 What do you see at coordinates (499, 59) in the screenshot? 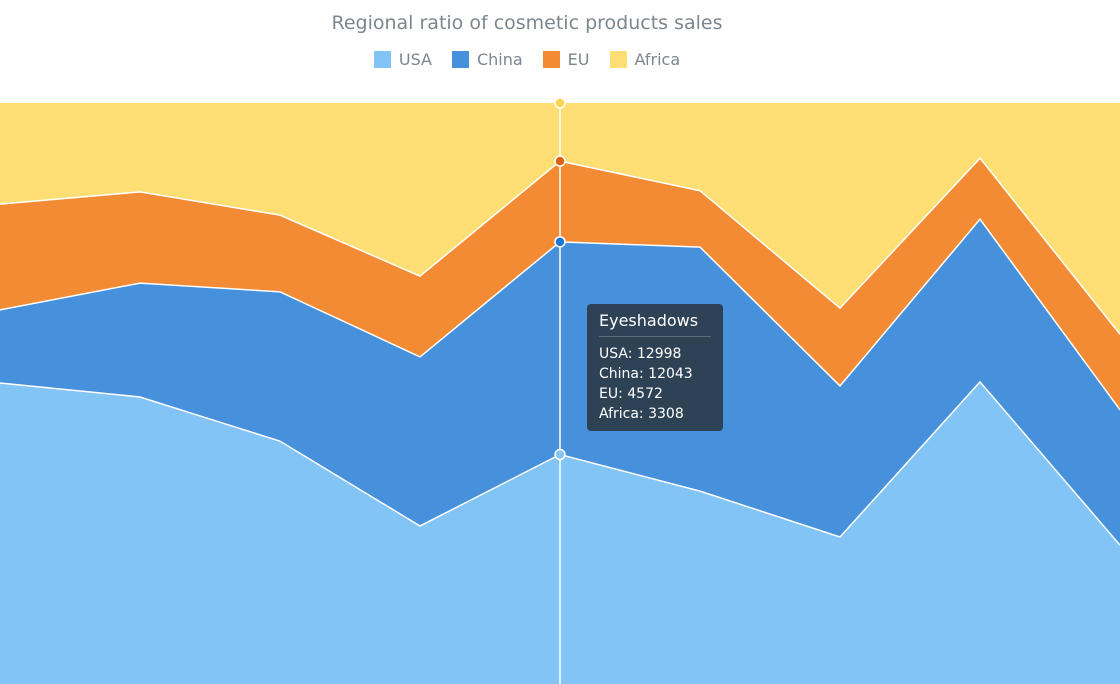
I see `legend-label: China` at bounding box center [499, 59].